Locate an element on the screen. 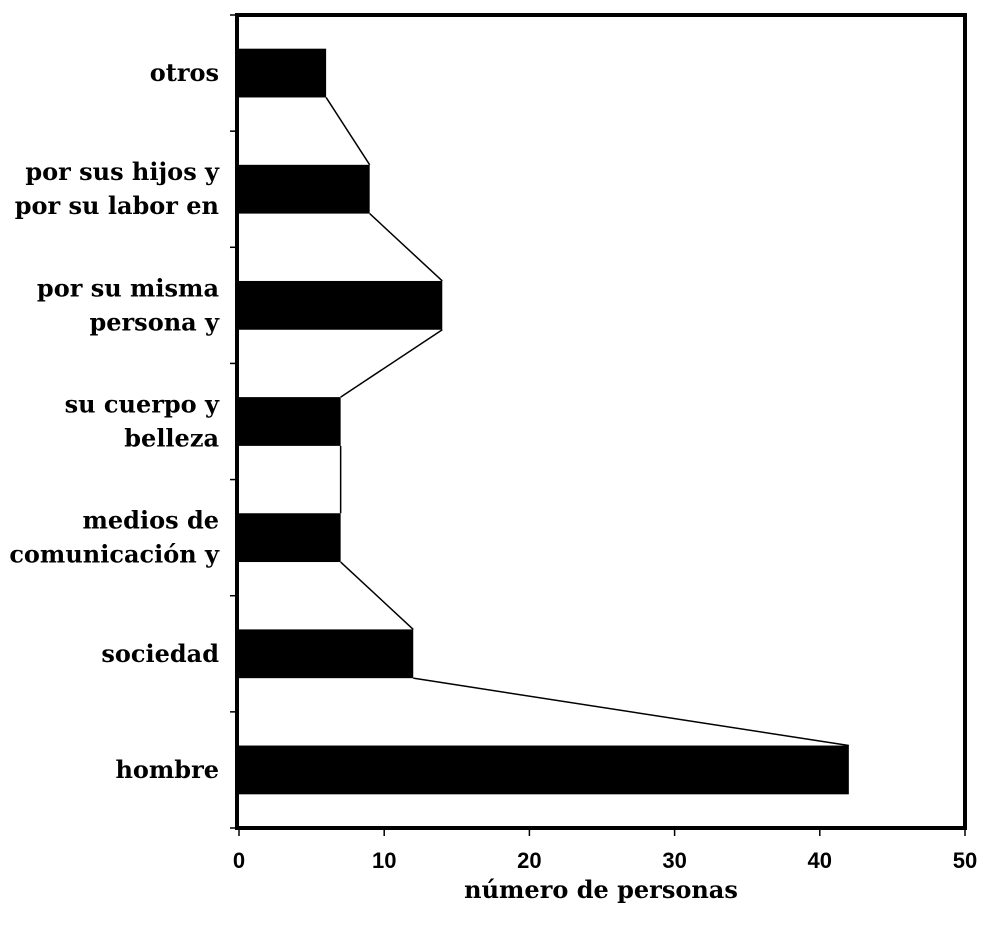 The width and height of the screenshot is (981, 929). x-axis-title: número de personas is located at coordinates (601, 889).